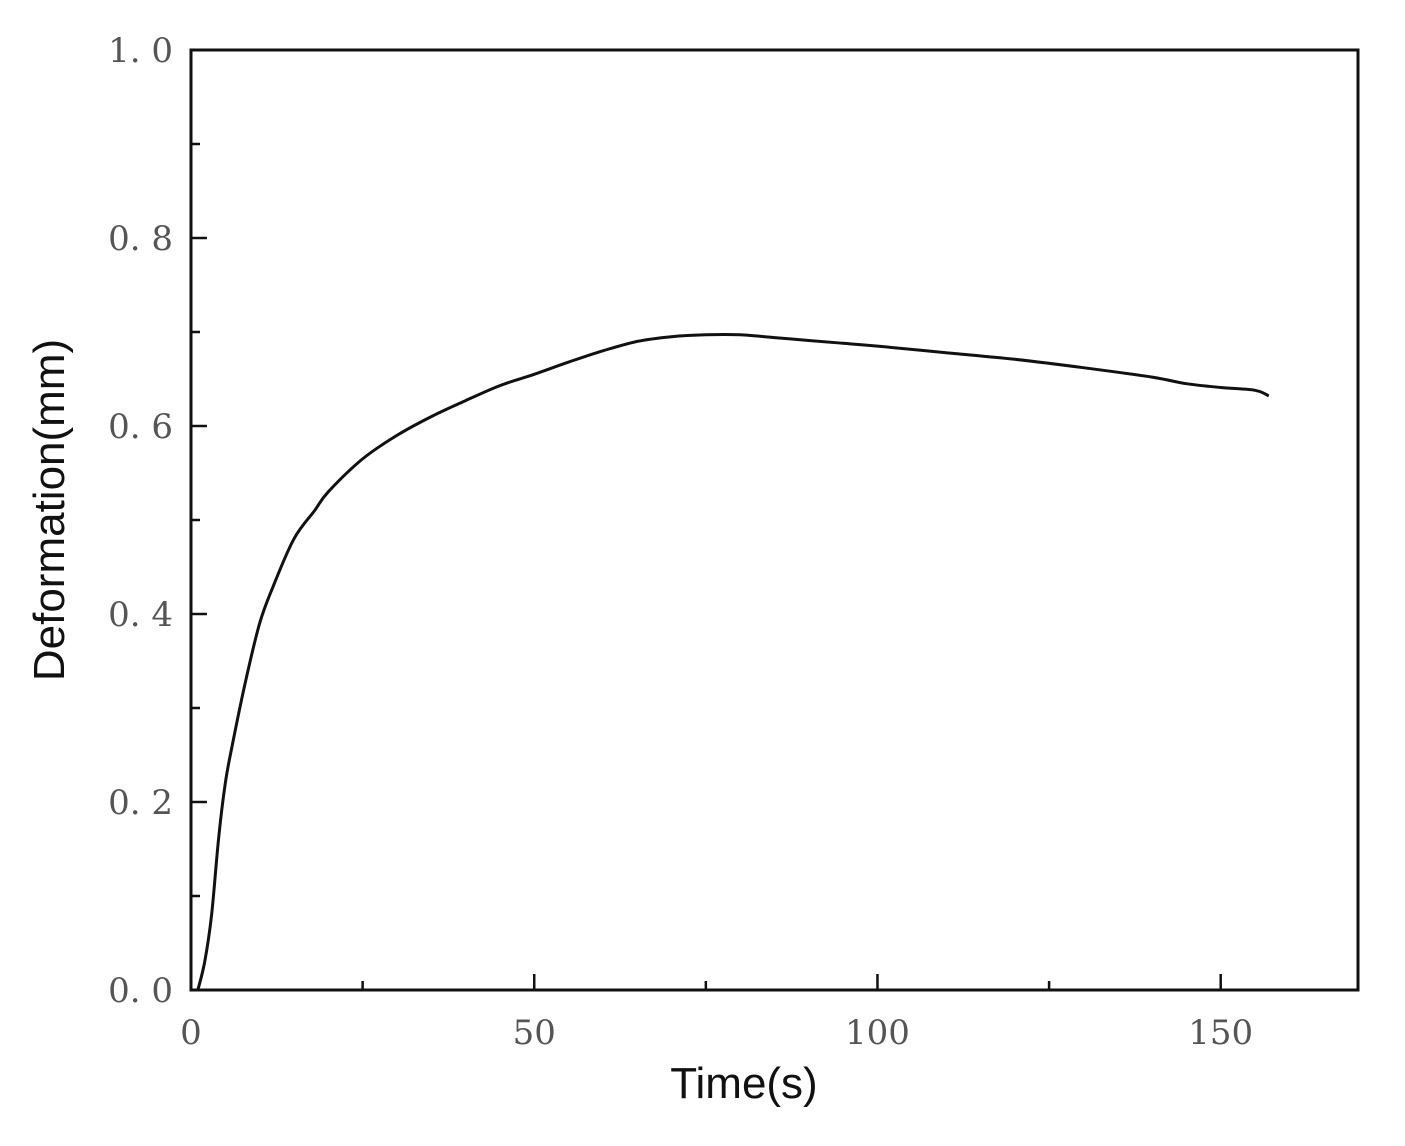 Image resolution: width=1405 pixels, height=1146 pixels. What do you see at coordinates (140, 239) in the screenshot?
I see `y-tick-label: 0. 8` at bounding box center [140, 239].